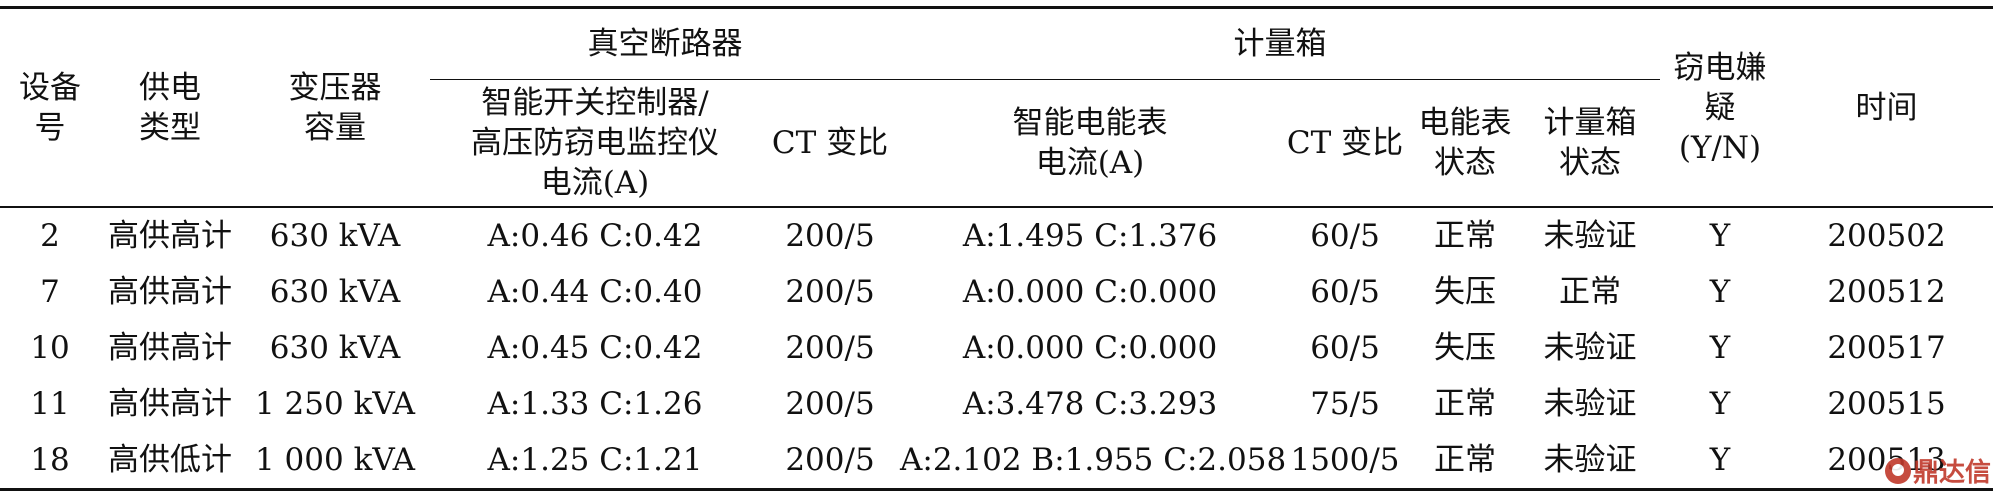 This screenshot has height=491, width=1993. Describe the element at coordinates (50, 236) in the screenshot. I see `cell-device-no: 2` at that location.